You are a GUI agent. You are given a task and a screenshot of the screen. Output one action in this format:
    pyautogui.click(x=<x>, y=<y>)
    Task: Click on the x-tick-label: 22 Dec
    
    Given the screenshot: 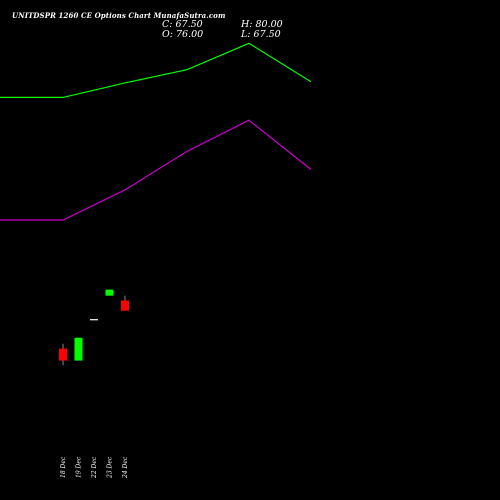 What is the action you would take?
    pyautogui.click(x=94, y=467)
    